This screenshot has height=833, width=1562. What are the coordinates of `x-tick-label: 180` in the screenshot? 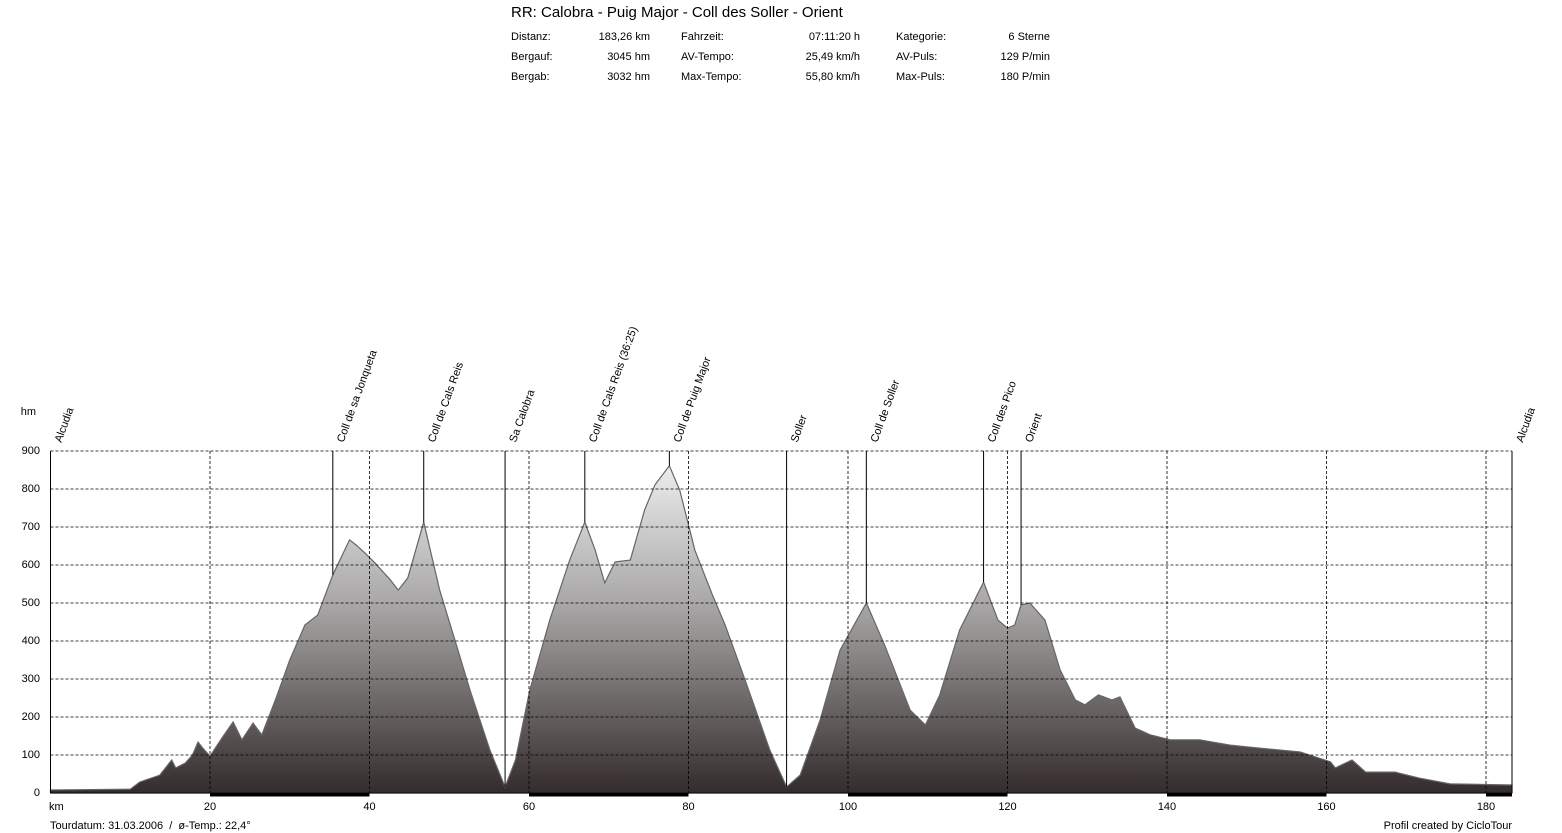 It's located at (1486, 807).